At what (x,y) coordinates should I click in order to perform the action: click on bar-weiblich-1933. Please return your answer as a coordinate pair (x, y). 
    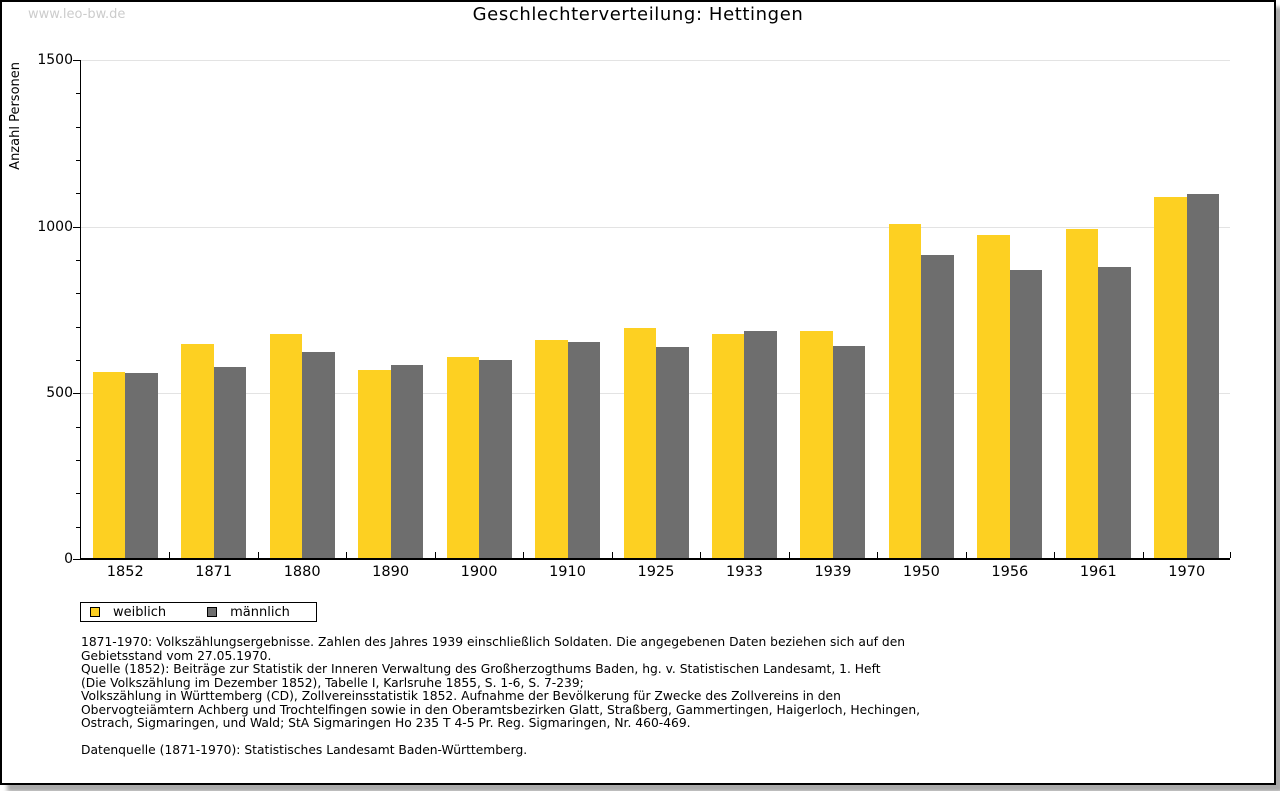
    Looking at the image, I should click on (728, 446).